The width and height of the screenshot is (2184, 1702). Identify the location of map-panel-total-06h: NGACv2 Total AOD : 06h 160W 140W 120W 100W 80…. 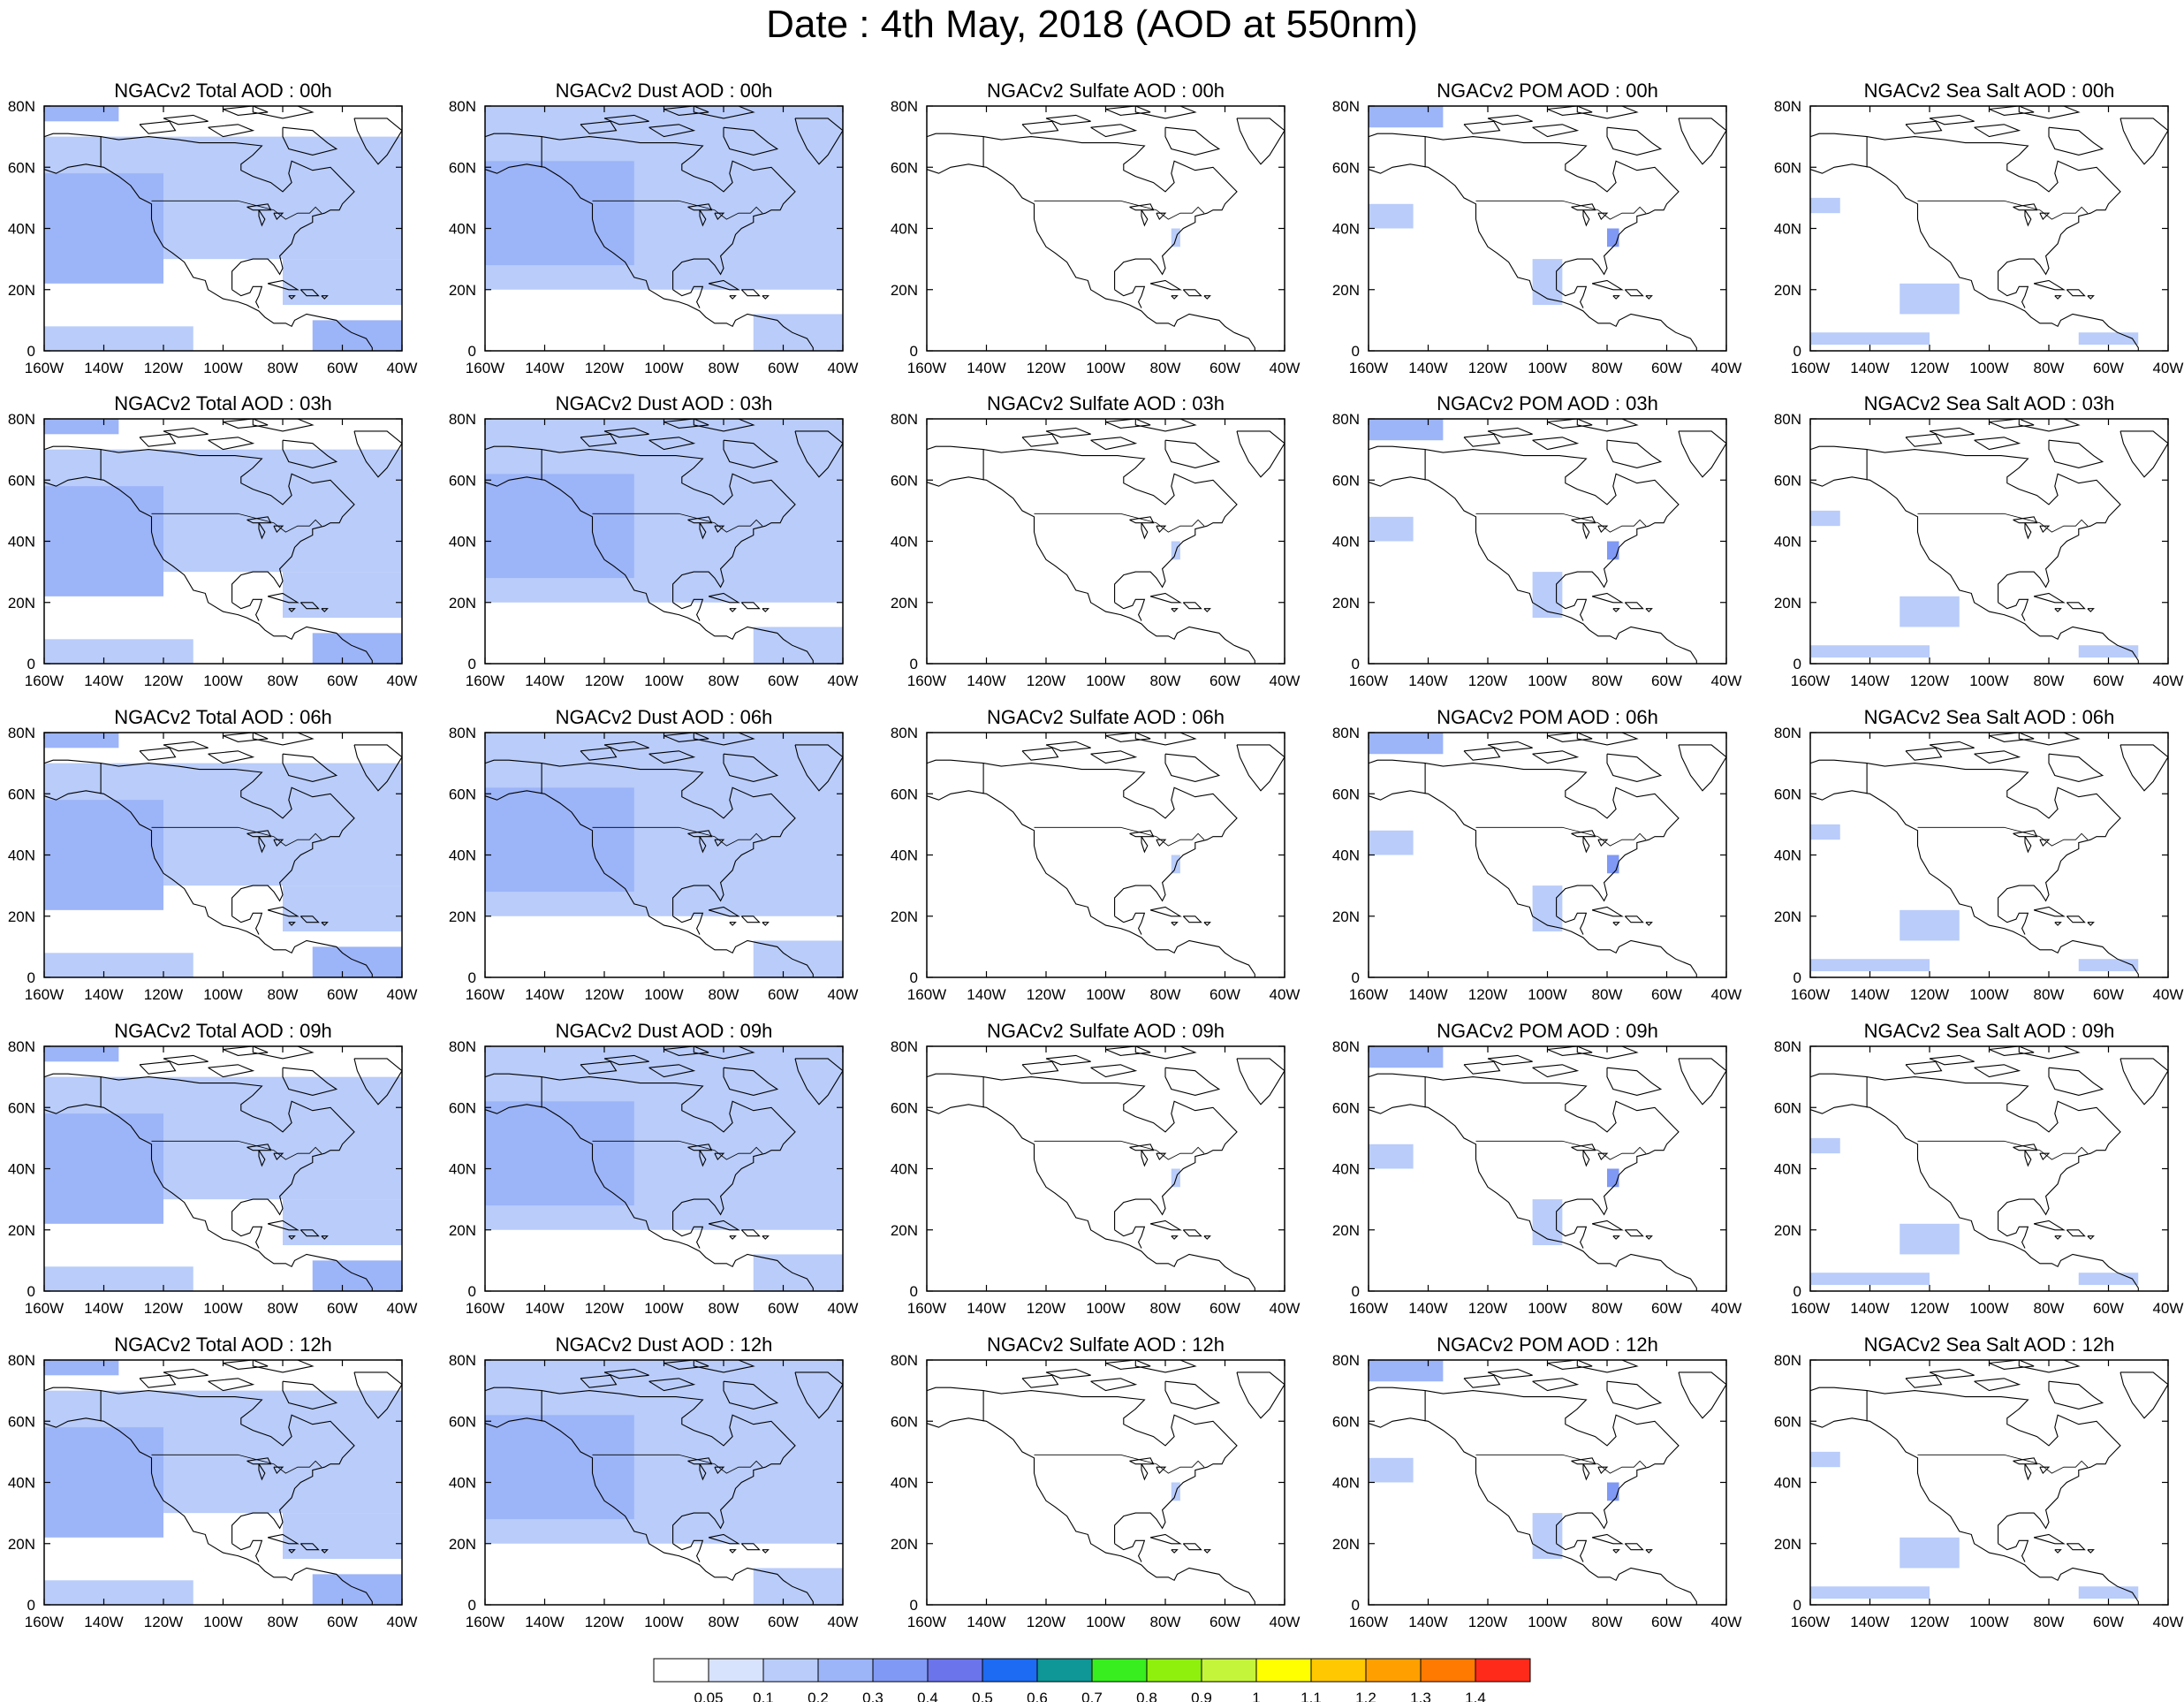
(213, 854).